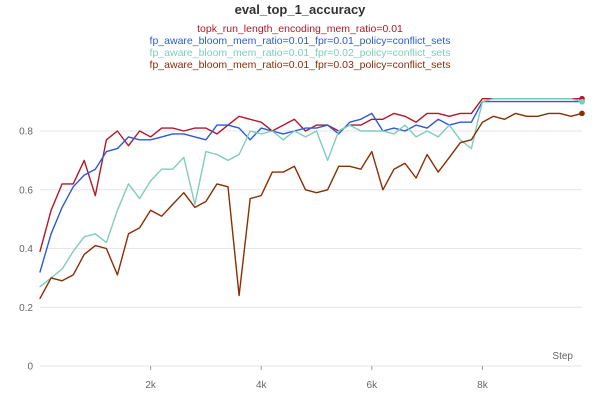 The width and height of the screenshot is (600, 400). What do you see at coordinates (483, 385) in the screenshot?
I see `x-tick-label: 8k` at bounding box center [483, 385].